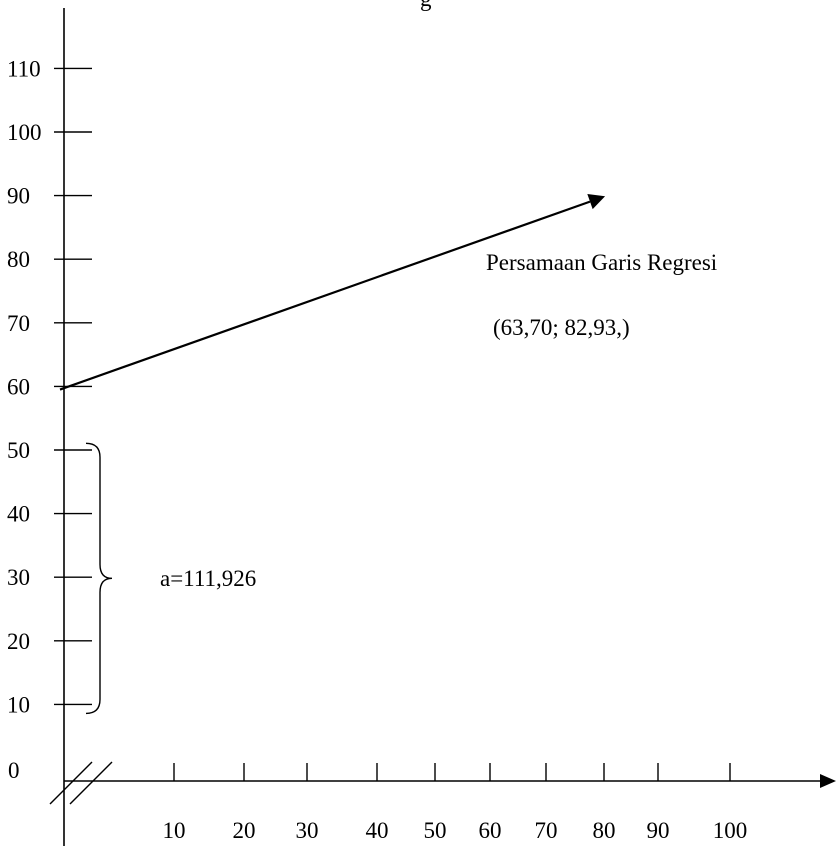 The width and height of the screenshot is (837, 846). What do you see at coordinates (828, 781) in the screenshot?
I see `x-axis-arrowhead` at bounding box center [828, 781].